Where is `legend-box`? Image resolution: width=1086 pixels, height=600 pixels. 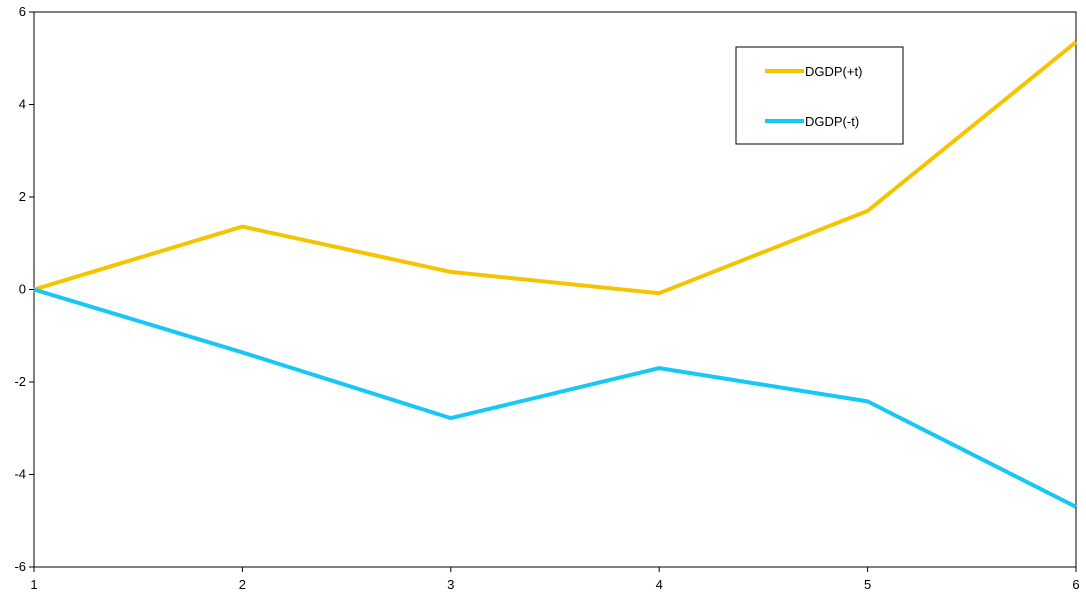 legend-box is located at coordinates (819, 95).